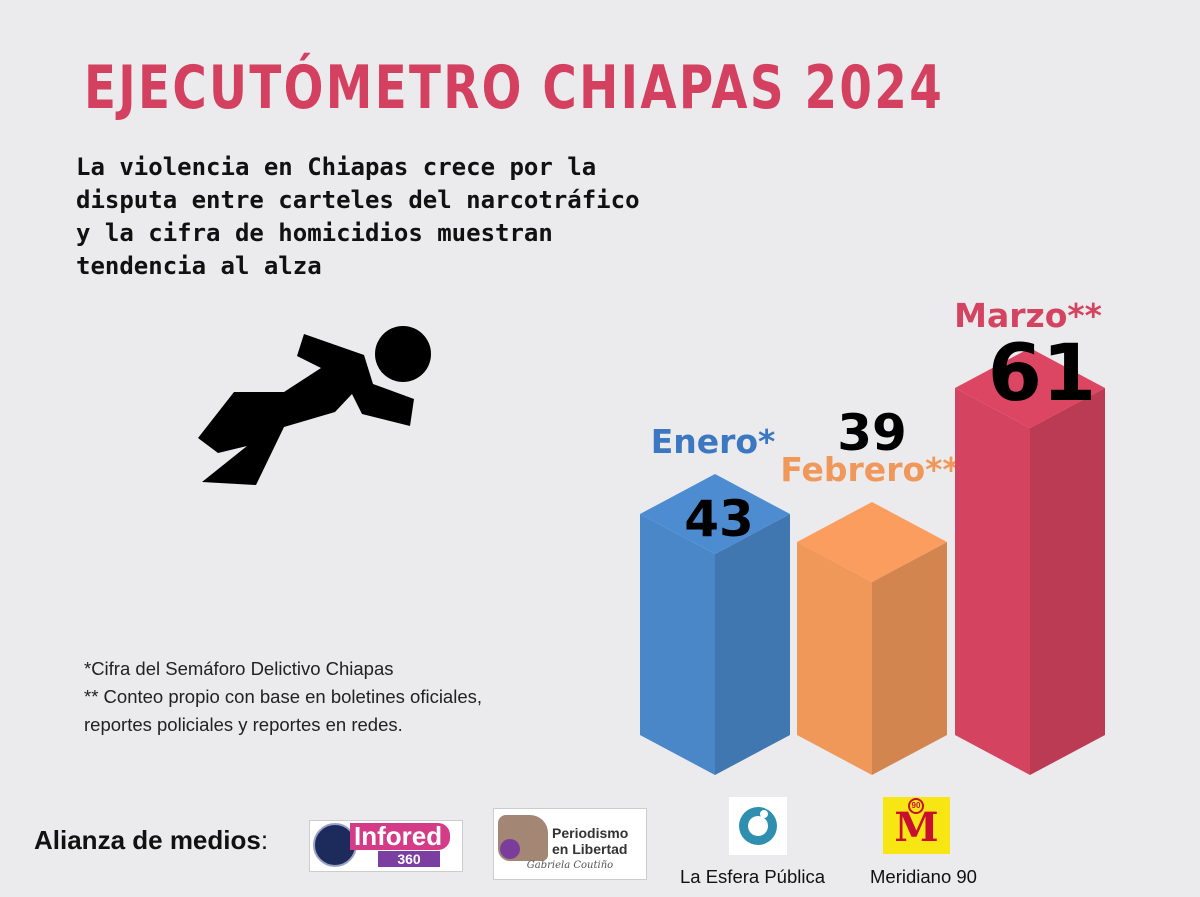 This screenshot has height=897, width=1200. I want to click on periodismo-logo-line: en Libertad, so click(590, 849).